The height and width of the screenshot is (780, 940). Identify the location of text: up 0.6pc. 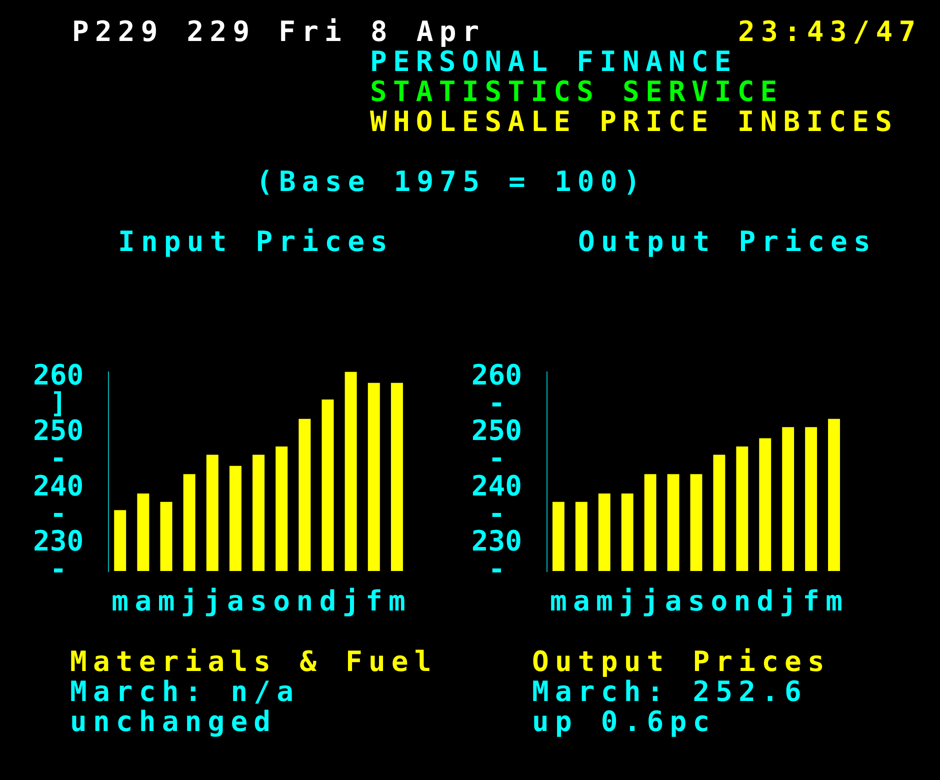
(624, 721).